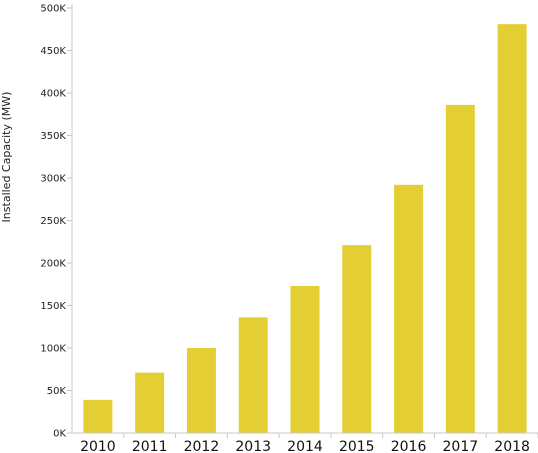  What do you see at coordinates (409, 308) in the screenshot?
I see `bar-2016` at bounding box center [409, 308].